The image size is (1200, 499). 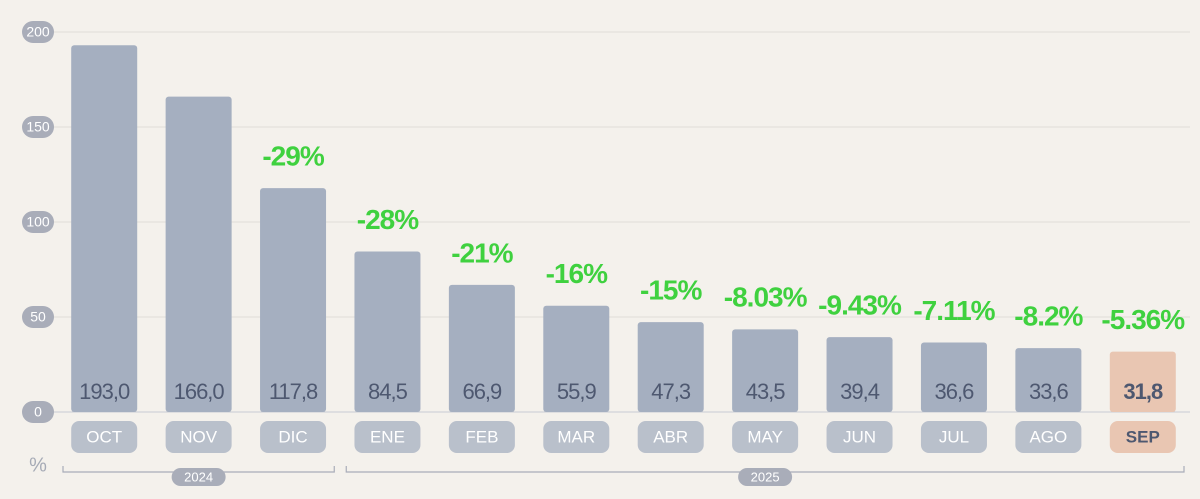 I want to click on value-label: 39,4, so click(x=860, y=391).